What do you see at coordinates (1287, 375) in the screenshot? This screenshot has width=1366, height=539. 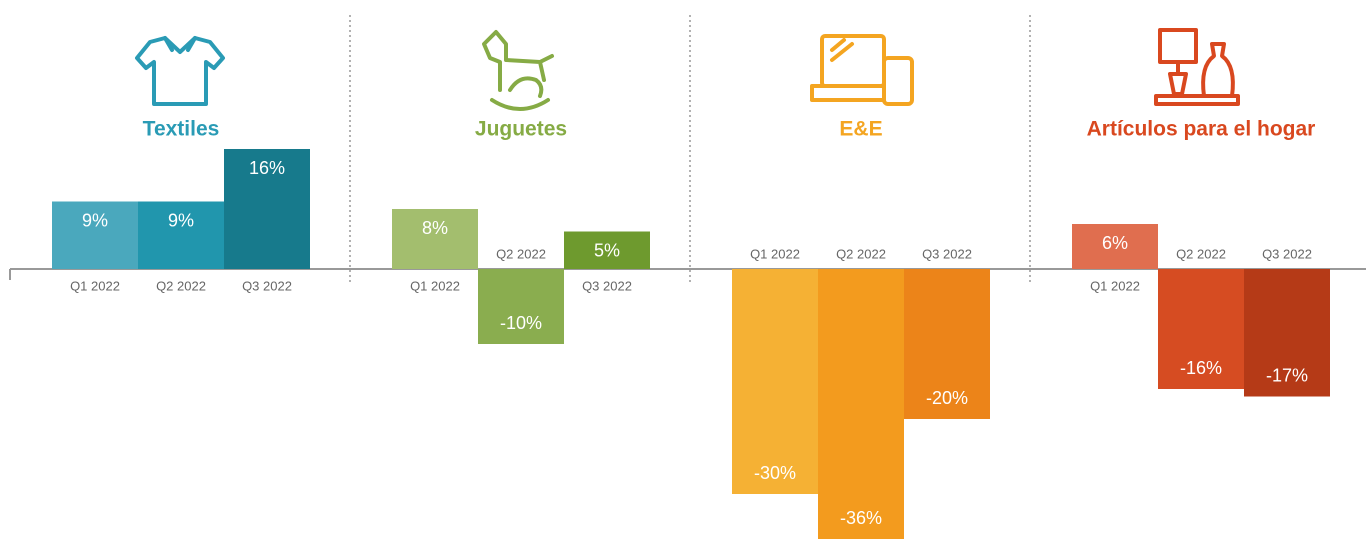 I see `value-label: -17%` at bounding box center [1287, 375].